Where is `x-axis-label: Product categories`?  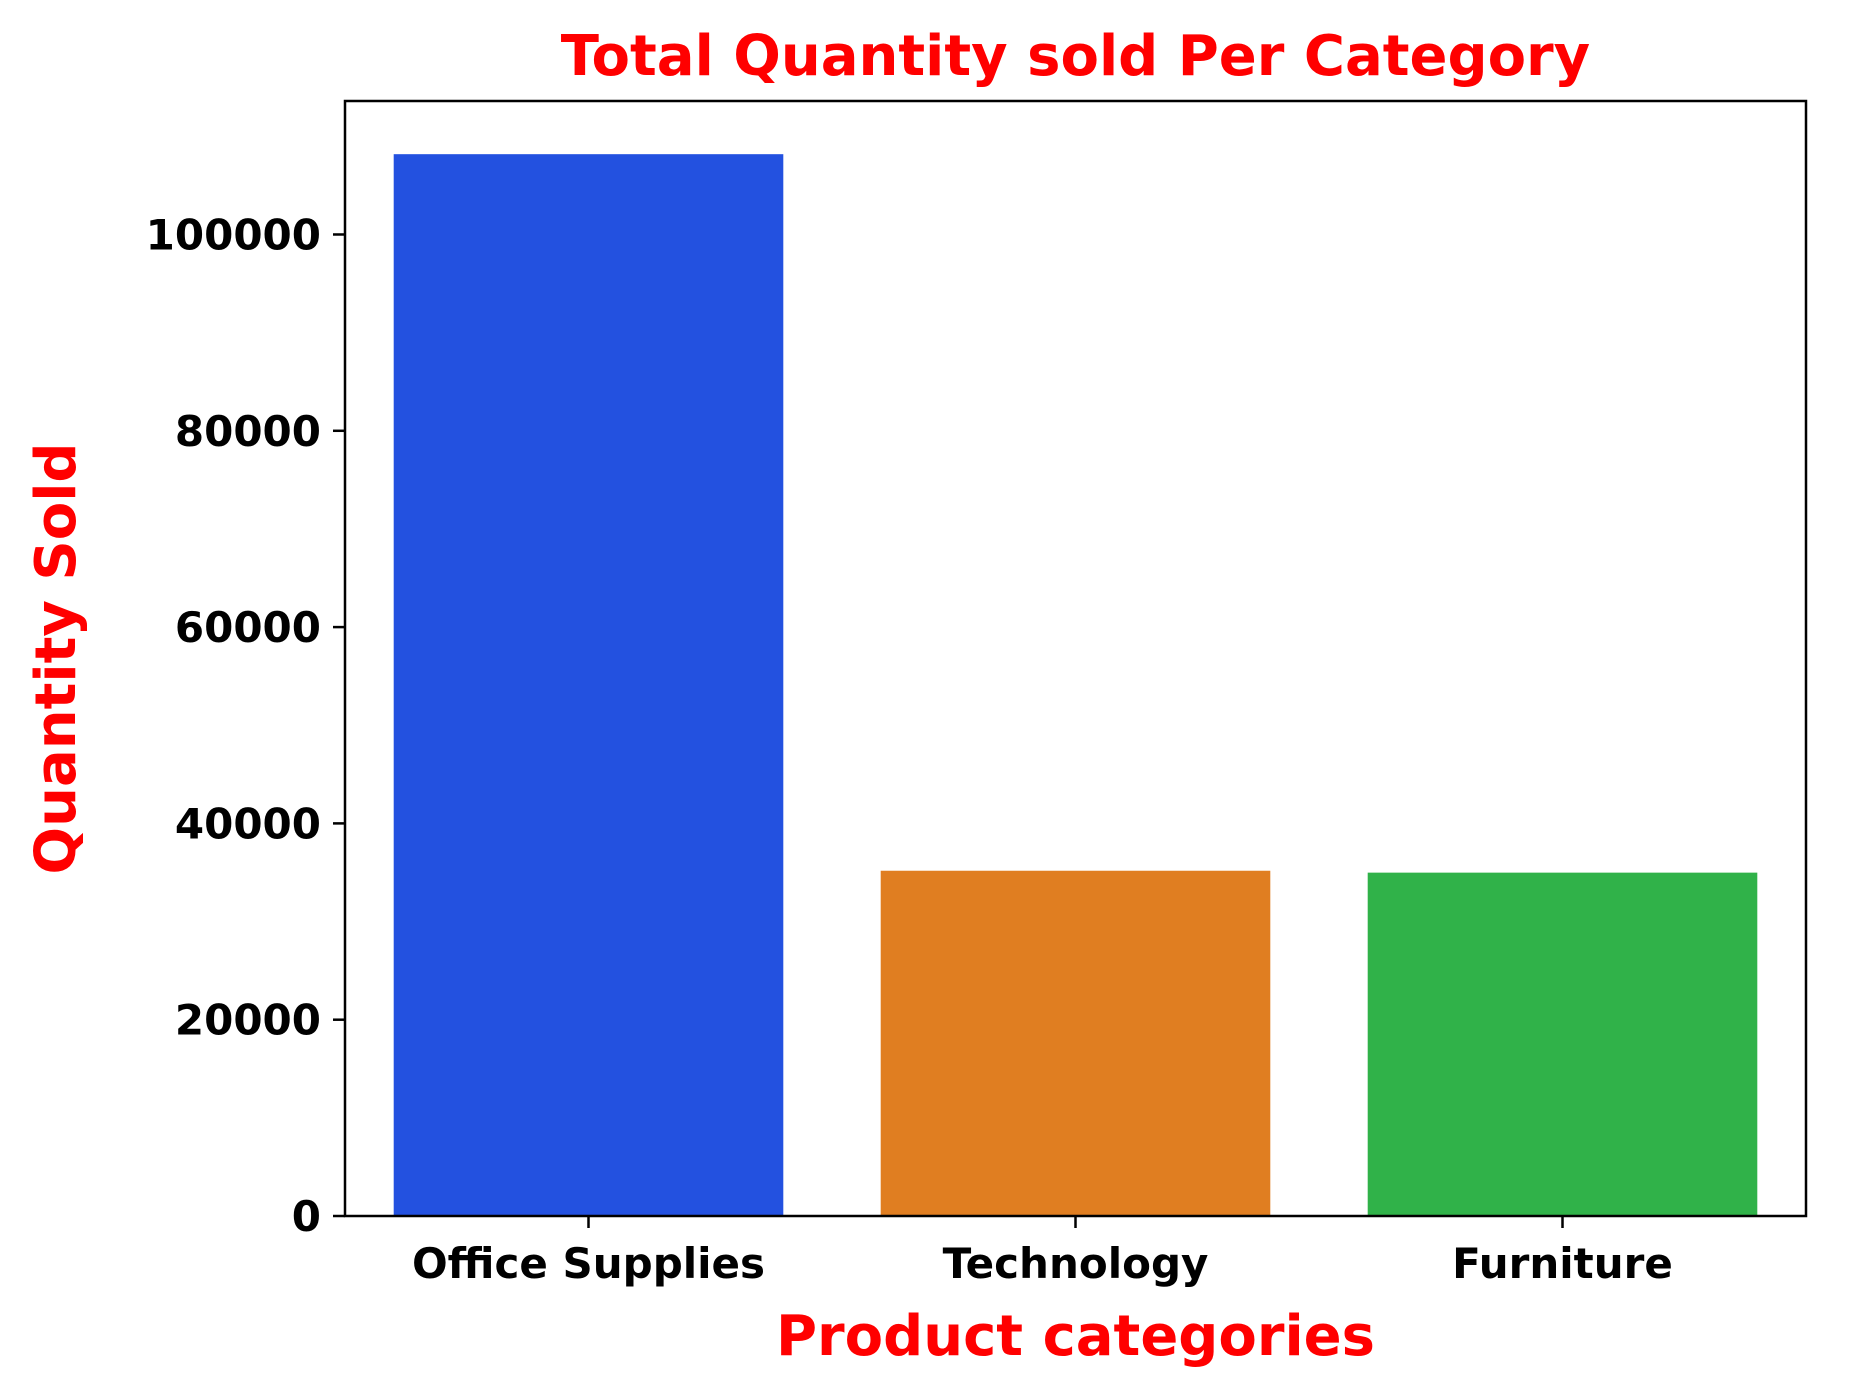 x-axis-label: Product categories is located at coordinates (1075, 1336).